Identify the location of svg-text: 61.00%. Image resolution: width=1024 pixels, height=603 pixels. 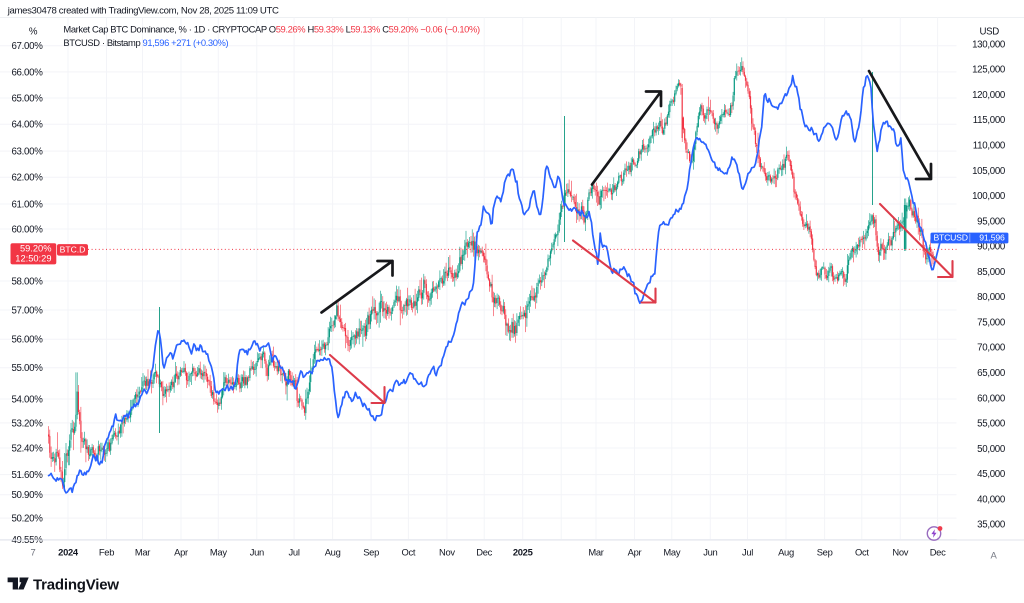
(27, 204).